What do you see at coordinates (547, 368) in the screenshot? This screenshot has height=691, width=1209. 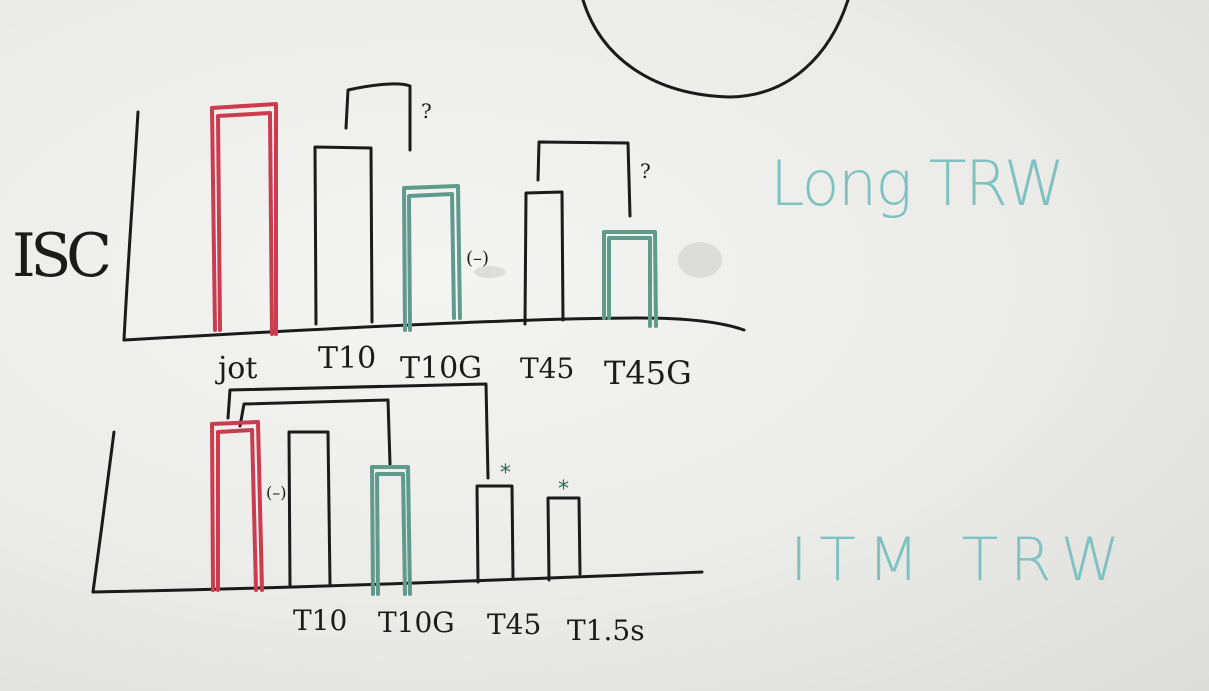 I see `top-label-T45: T45` at bounding box center [547, 368].